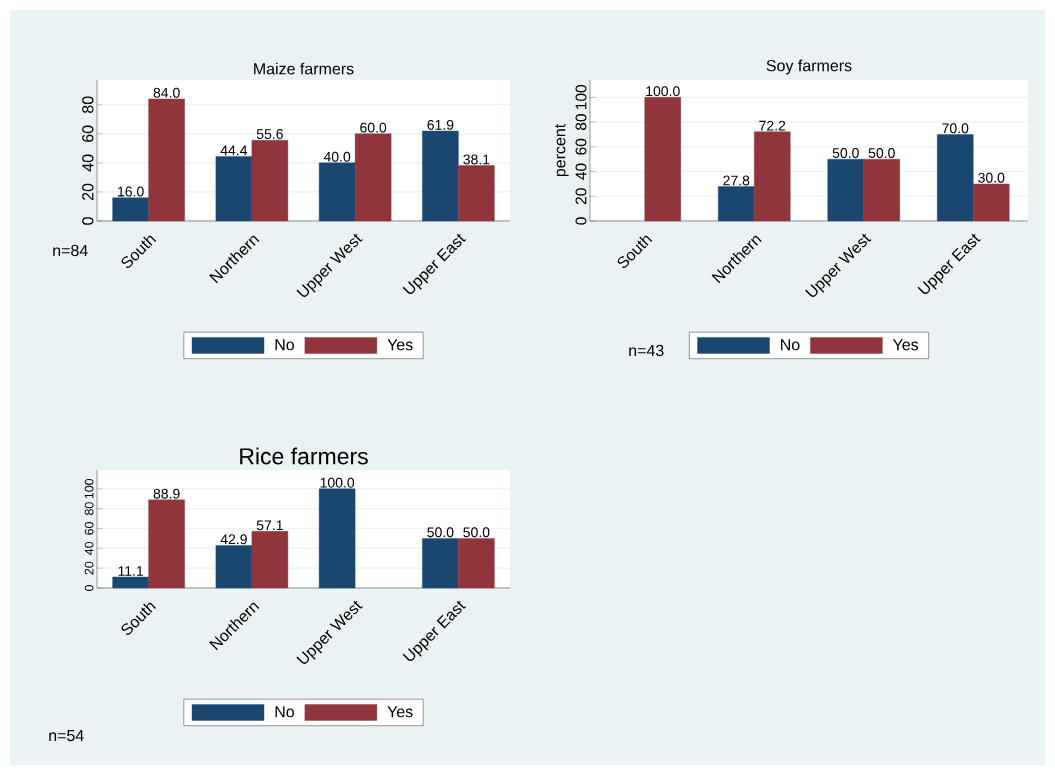 The image size is (1055, 771). I want to click on data-label: 27.8, so click(736, 180).